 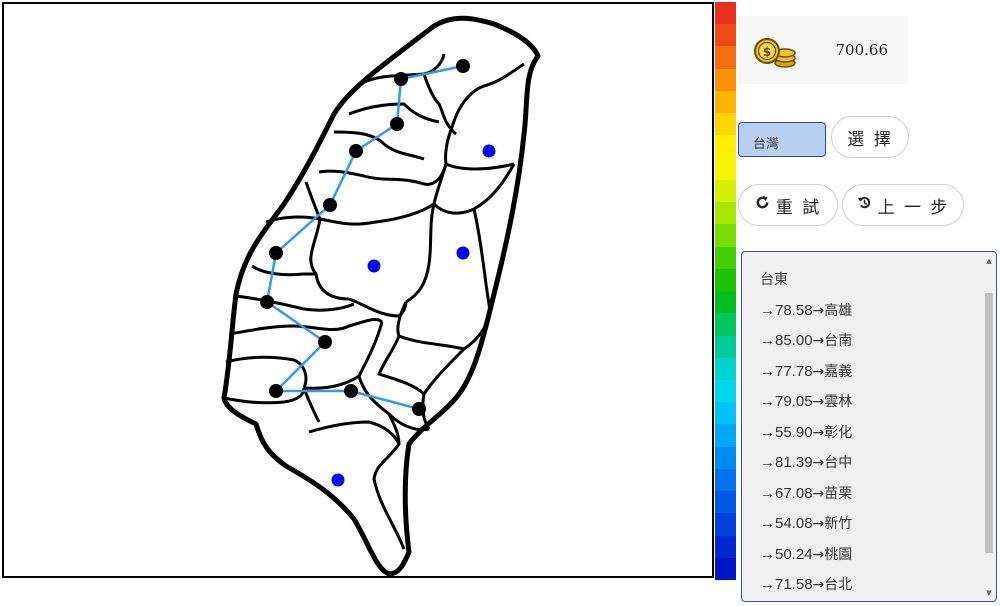 What do you see at coordinates (397, 124) in the screenshot?
I see `county-node-hsinchu` at bounding box center [397, 124].